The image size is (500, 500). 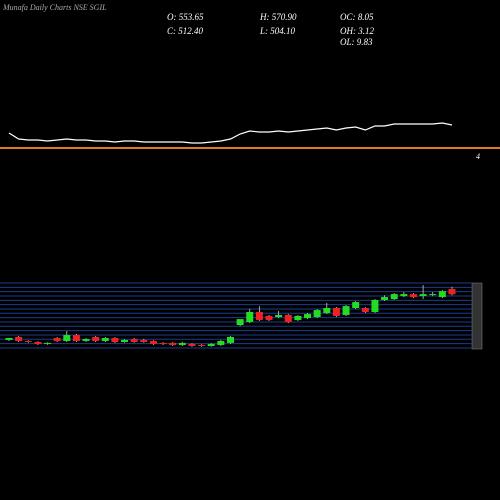 I want to click on stat: L: 504.10, so click(x=277, y=31).